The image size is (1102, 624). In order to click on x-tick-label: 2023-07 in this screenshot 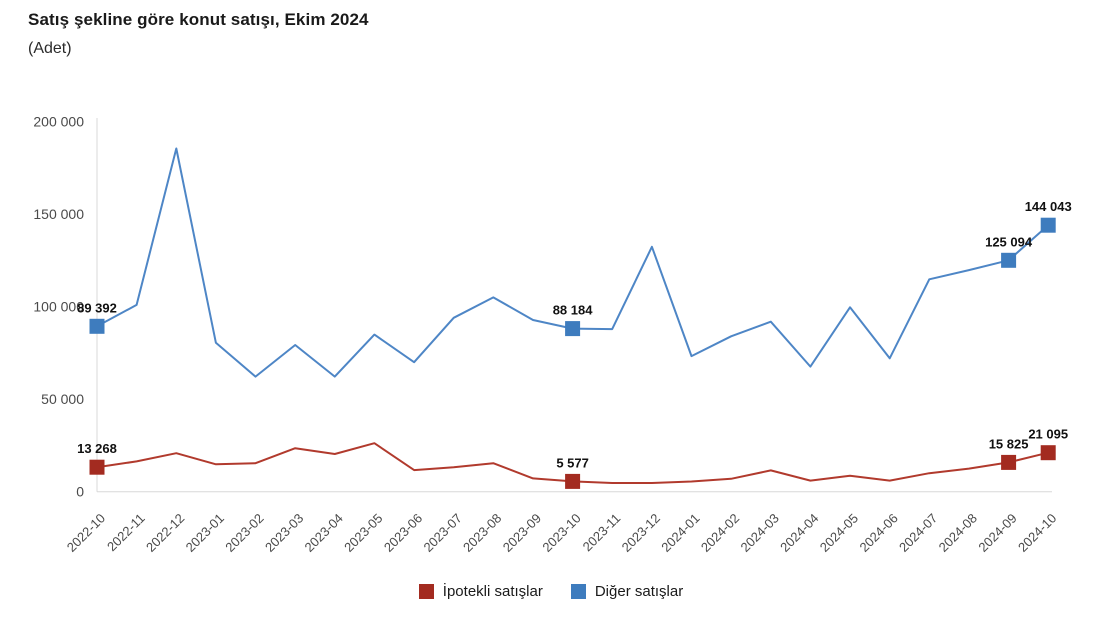, I will do `click(442, 533)`.